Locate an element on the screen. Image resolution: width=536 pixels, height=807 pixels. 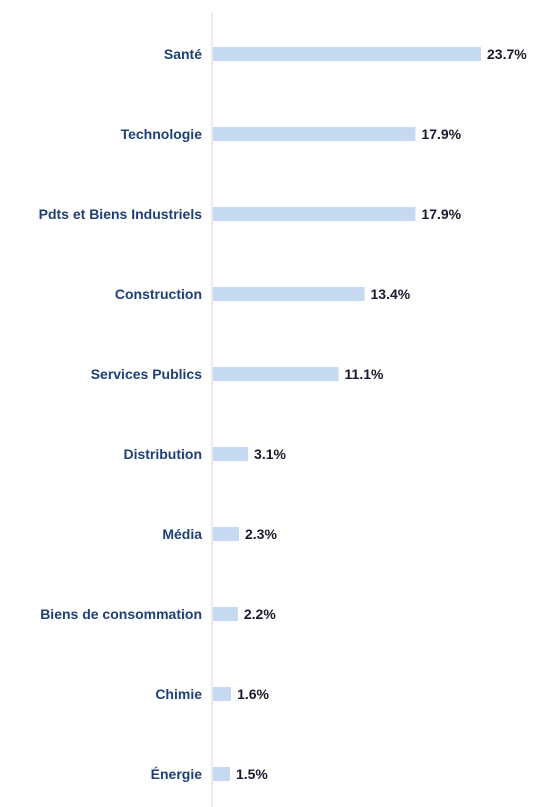
value-label: 23.7% is located at coordinates (507, 54).